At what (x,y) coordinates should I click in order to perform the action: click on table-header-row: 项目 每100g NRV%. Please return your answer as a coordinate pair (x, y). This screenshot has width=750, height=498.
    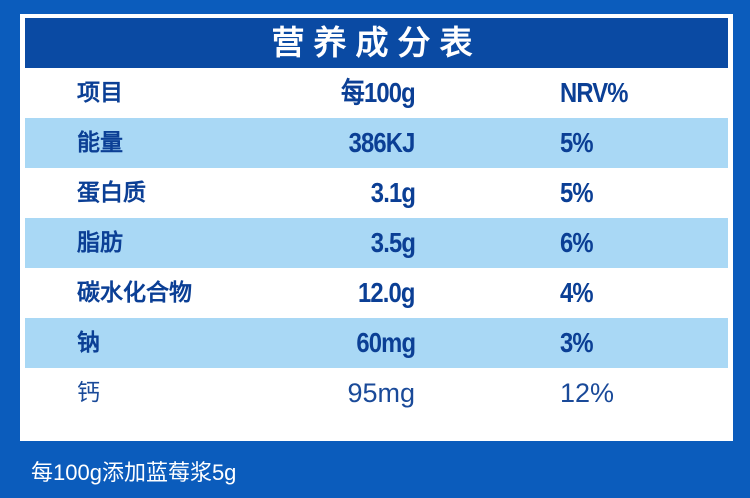
    Looking at the image, I should click on (376, 93).